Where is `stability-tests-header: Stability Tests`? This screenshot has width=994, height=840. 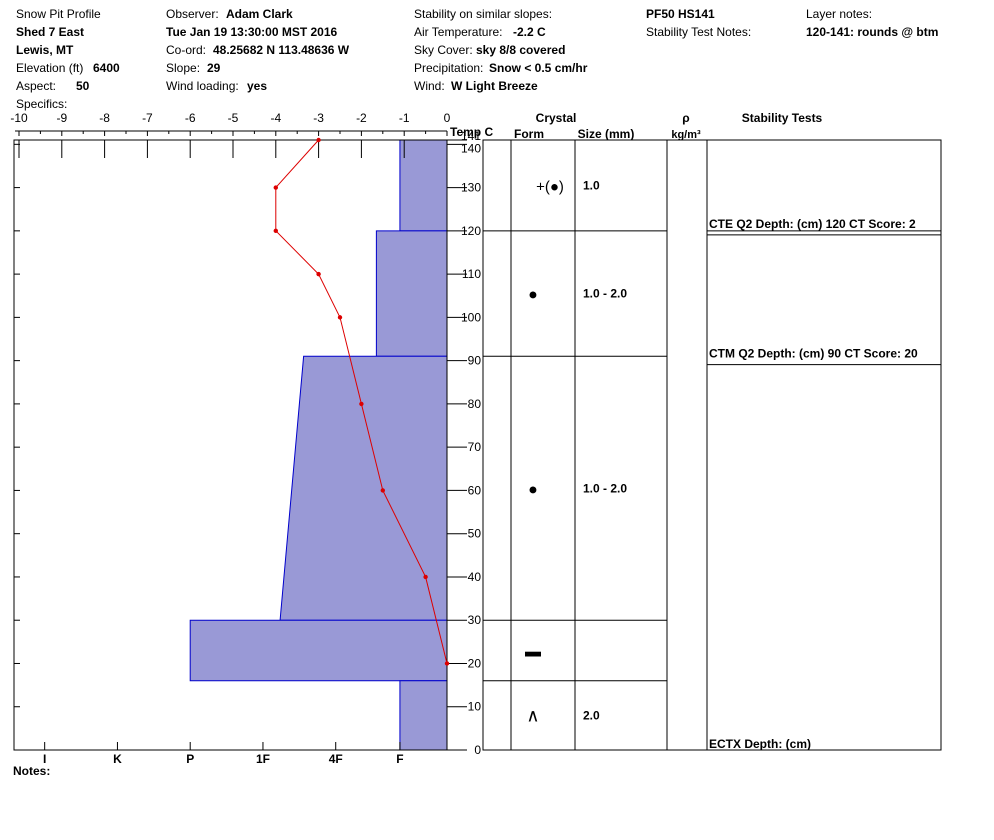 stability-tests-header: Stability Tests is located at coordinates (782, 118).